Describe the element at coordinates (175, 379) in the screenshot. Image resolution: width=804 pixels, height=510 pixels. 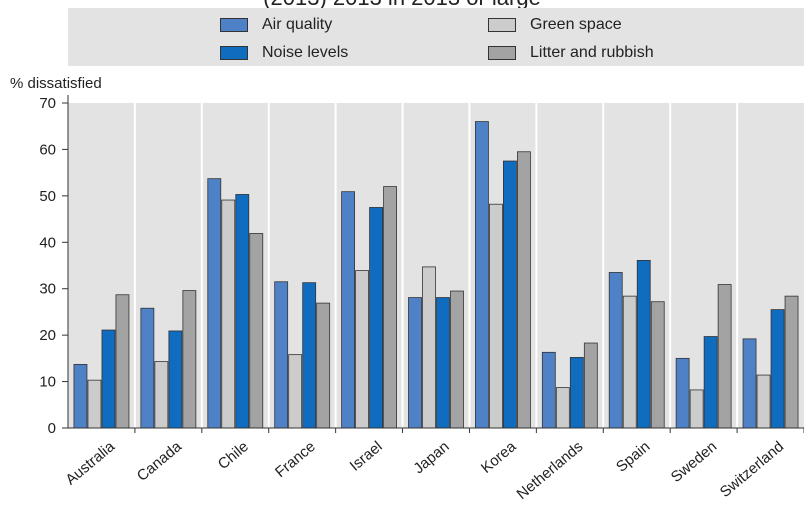
I see `bar-noise-levels-canada` at that location.